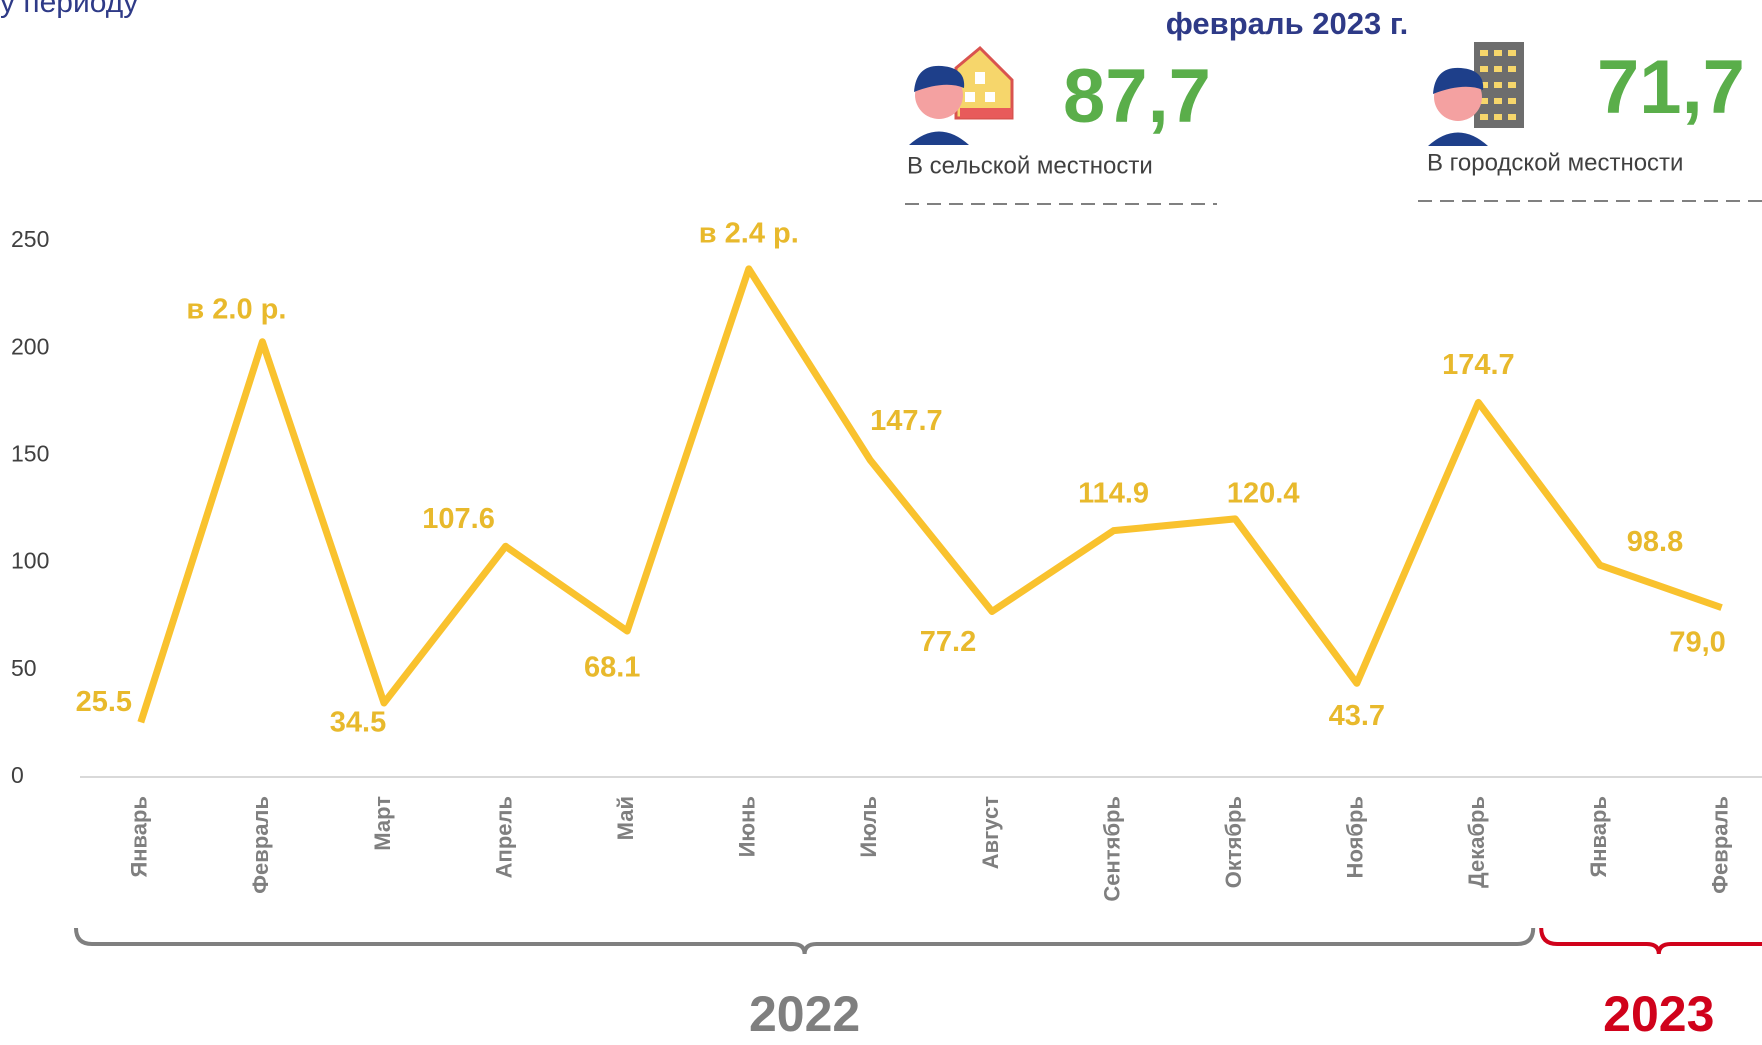 This screenshot has width=1762, height=1045. What do you see at coordinates (1111, 849) in the screenshot?
I see `x-tick-label: Сентябрь` at bounding box center [1111, 849].